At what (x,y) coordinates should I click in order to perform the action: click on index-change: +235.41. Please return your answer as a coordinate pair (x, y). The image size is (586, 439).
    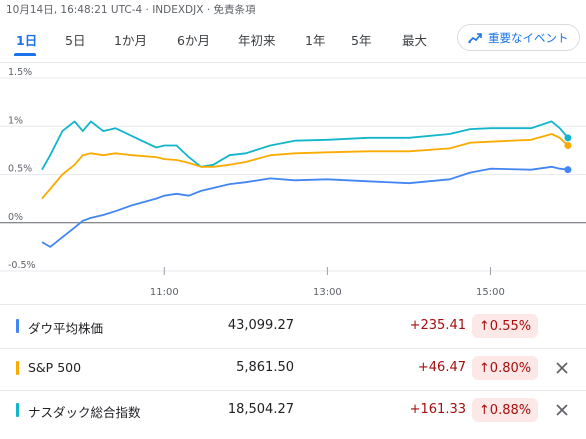
    Looking at the image, I should click on (437, 325).